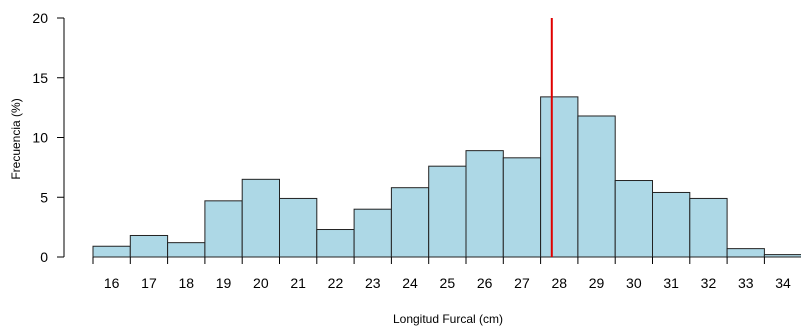 Image resolution: width=801 pixels, height=329 pixels. What do you see at coordinates (112, 283) in the screenshot?
I see `x-tick-label: 16` at bounding box center [112, 283].